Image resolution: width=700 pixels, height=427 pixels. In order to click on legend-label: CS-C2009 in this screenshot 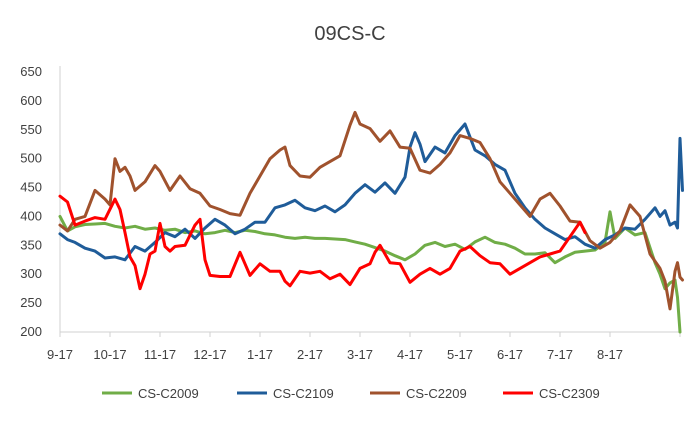, I will do `click(168, 393)`.